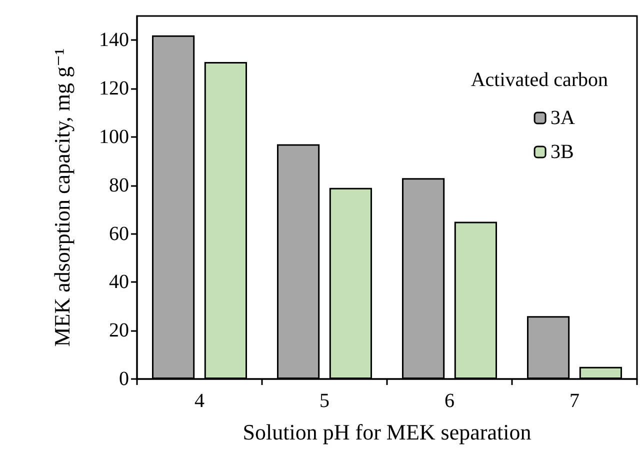 Image resolution: width=640 pixels, height=457 pixels. Describe the element at coordinates (114, 137) in the screenshot. I see `y-tick-label: 100` at that location.